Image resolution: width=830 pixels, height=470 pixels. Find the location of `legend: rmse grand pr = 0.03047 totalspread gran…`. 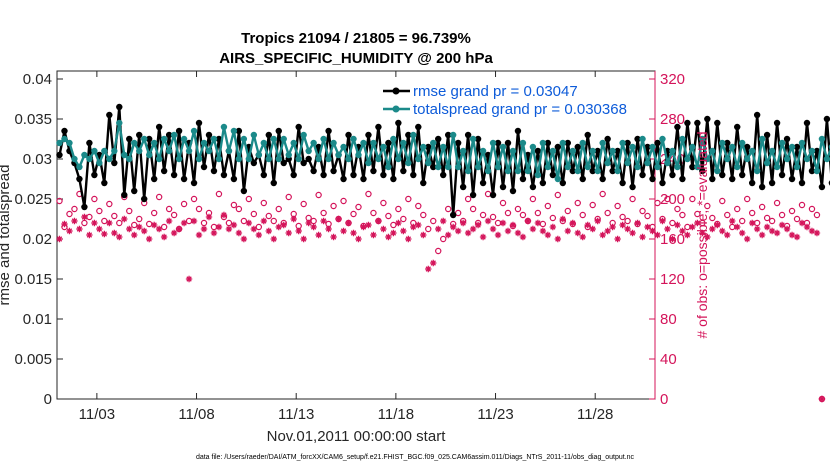

legend: rmse grand pr = 0.03047 totalspread gran… is located at coordinates (505, 100).